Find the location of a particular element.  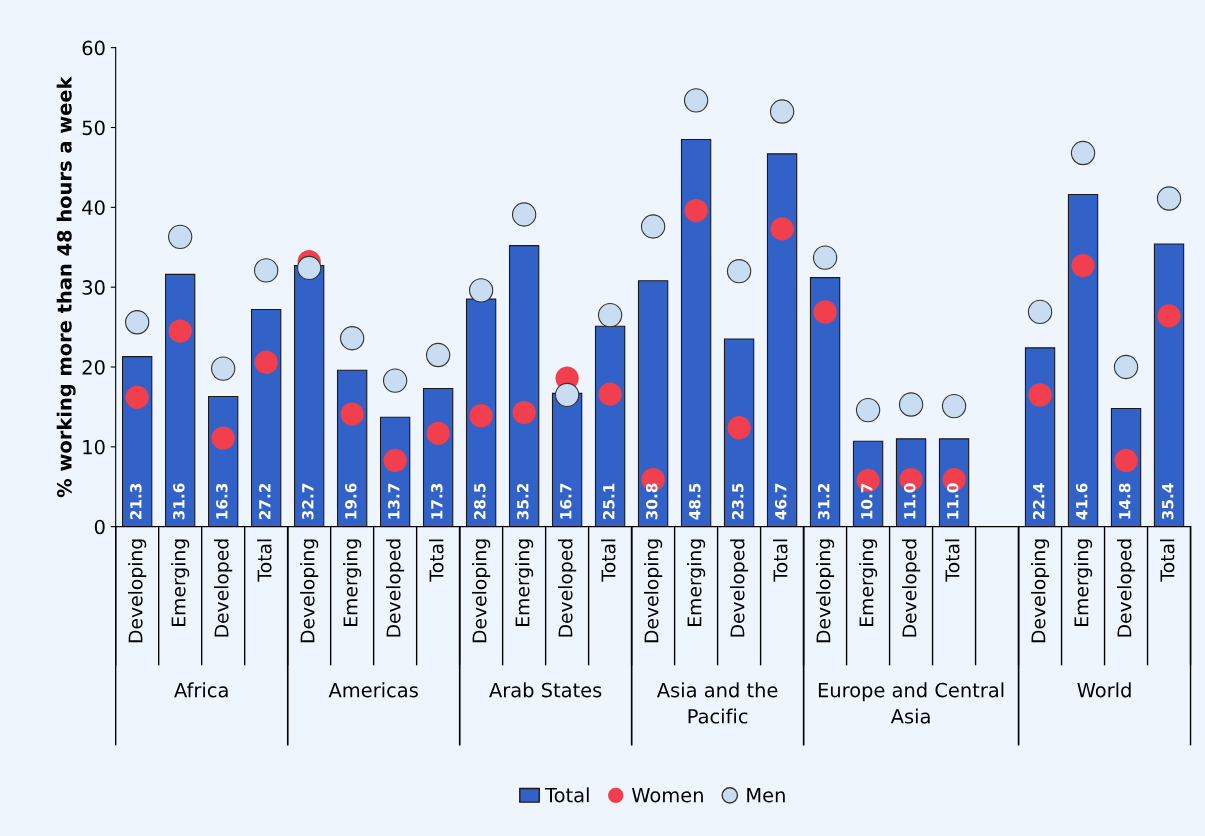

y-tick-label: 60 is located at coordinates (93, 48).